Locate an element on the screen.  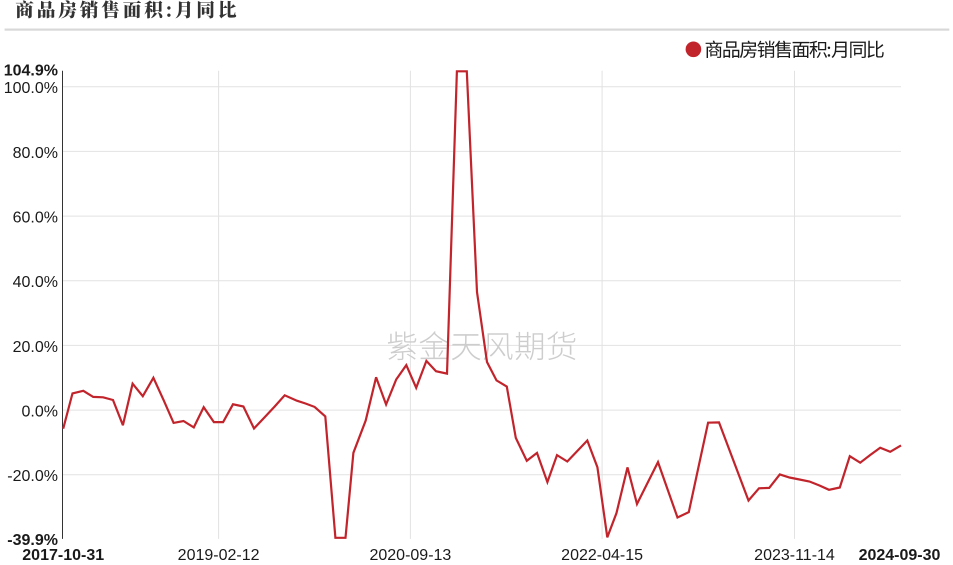
svg-text: 2020-09-13 is located at coordinates (410, 555).